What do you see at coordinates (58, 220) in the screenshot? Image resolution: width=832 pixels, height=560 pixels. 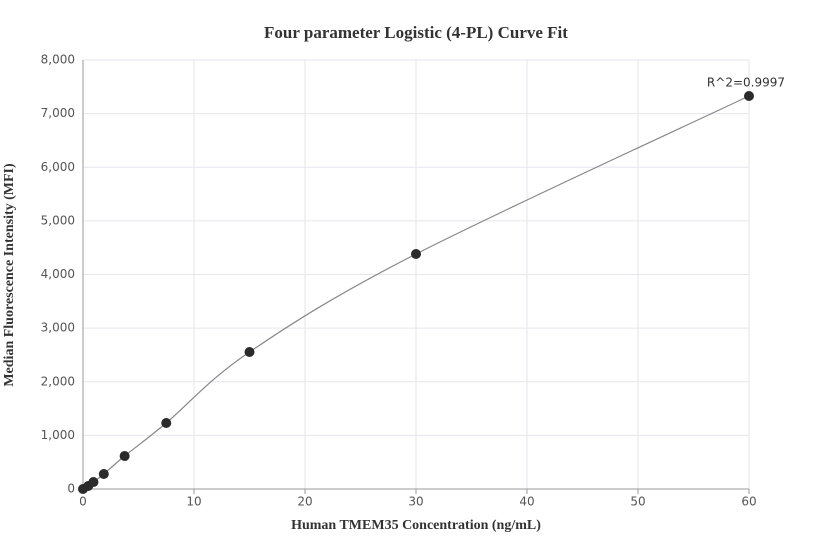 I see `y-tick-label: 5,000` at bounding box center [58, 220].